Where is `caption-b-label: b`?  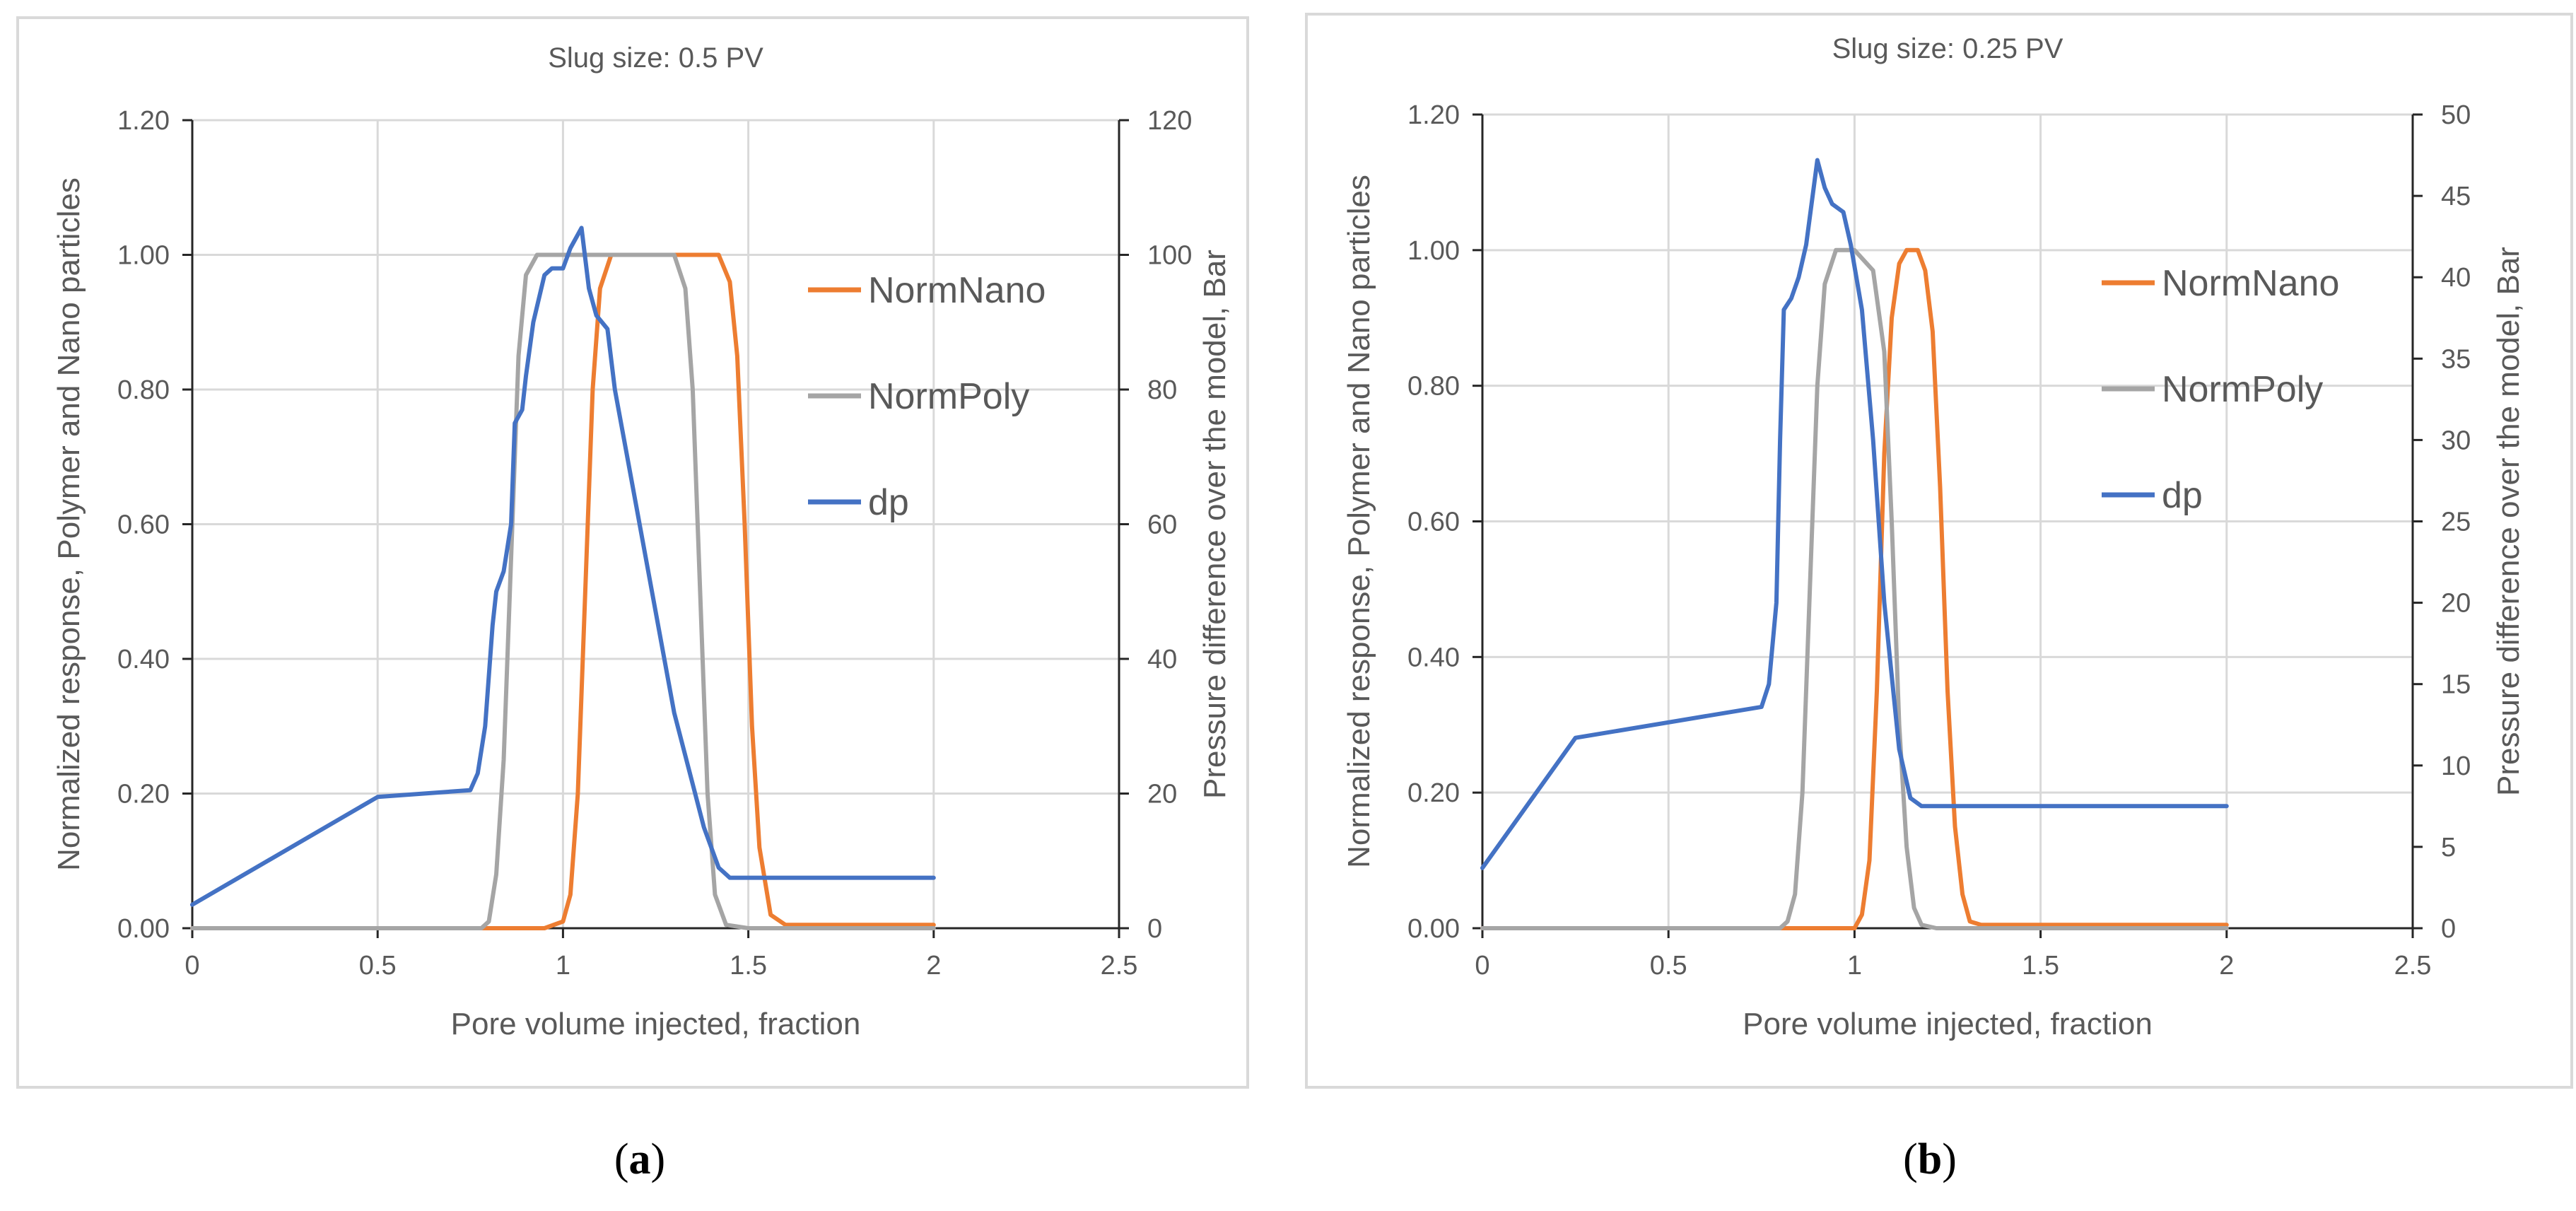
caption-b-label: b is located at coordinates (1930, 1159).